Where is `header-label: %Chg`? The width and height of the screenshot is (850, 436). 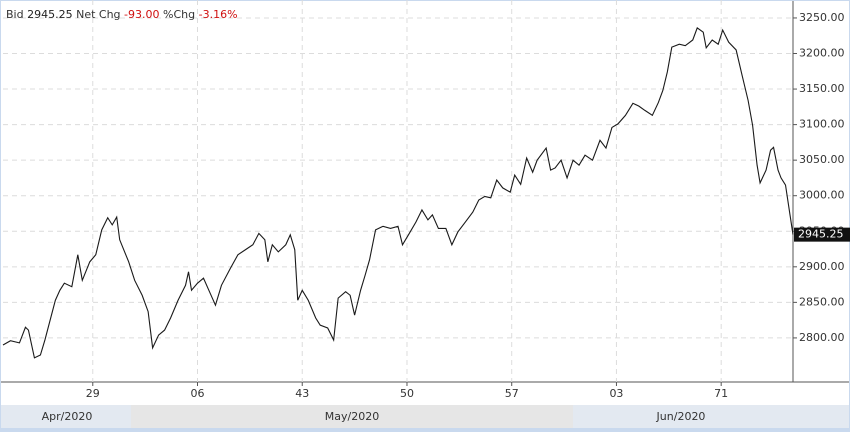
header-label: %Chg is located at coordinates (179, 14).